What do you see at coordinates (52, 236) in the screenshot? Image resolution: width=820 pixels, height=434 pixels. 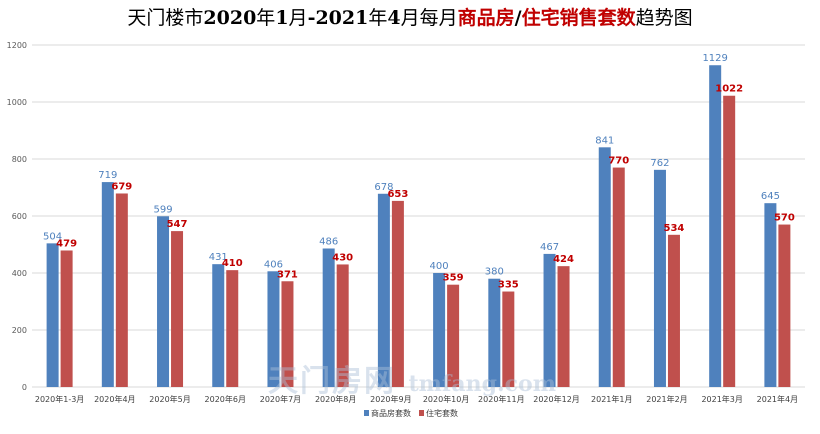 I see `data-label: 504` at bounding box center [52, 236].